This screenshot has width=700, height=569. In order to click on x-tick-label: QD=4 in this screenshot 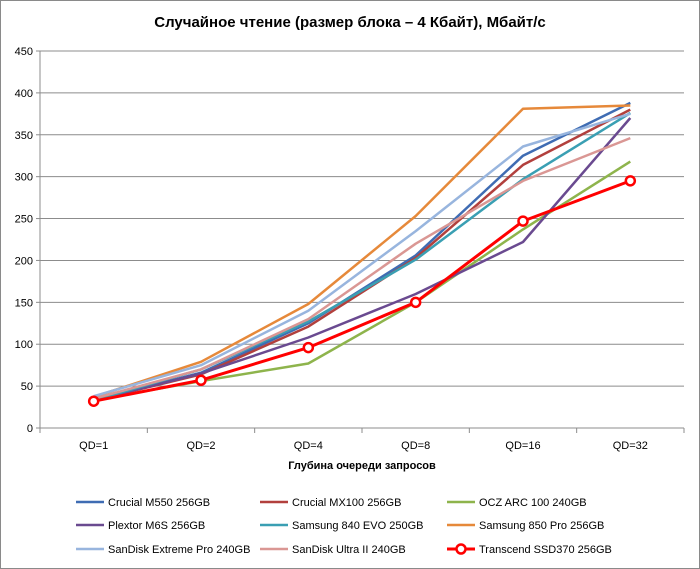, I will do `click(308, 446)`.